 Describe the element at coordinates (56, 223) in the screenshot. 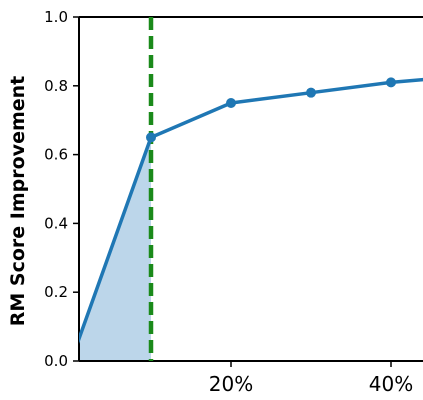

I see `y-tick-label: 0.4` at that location.